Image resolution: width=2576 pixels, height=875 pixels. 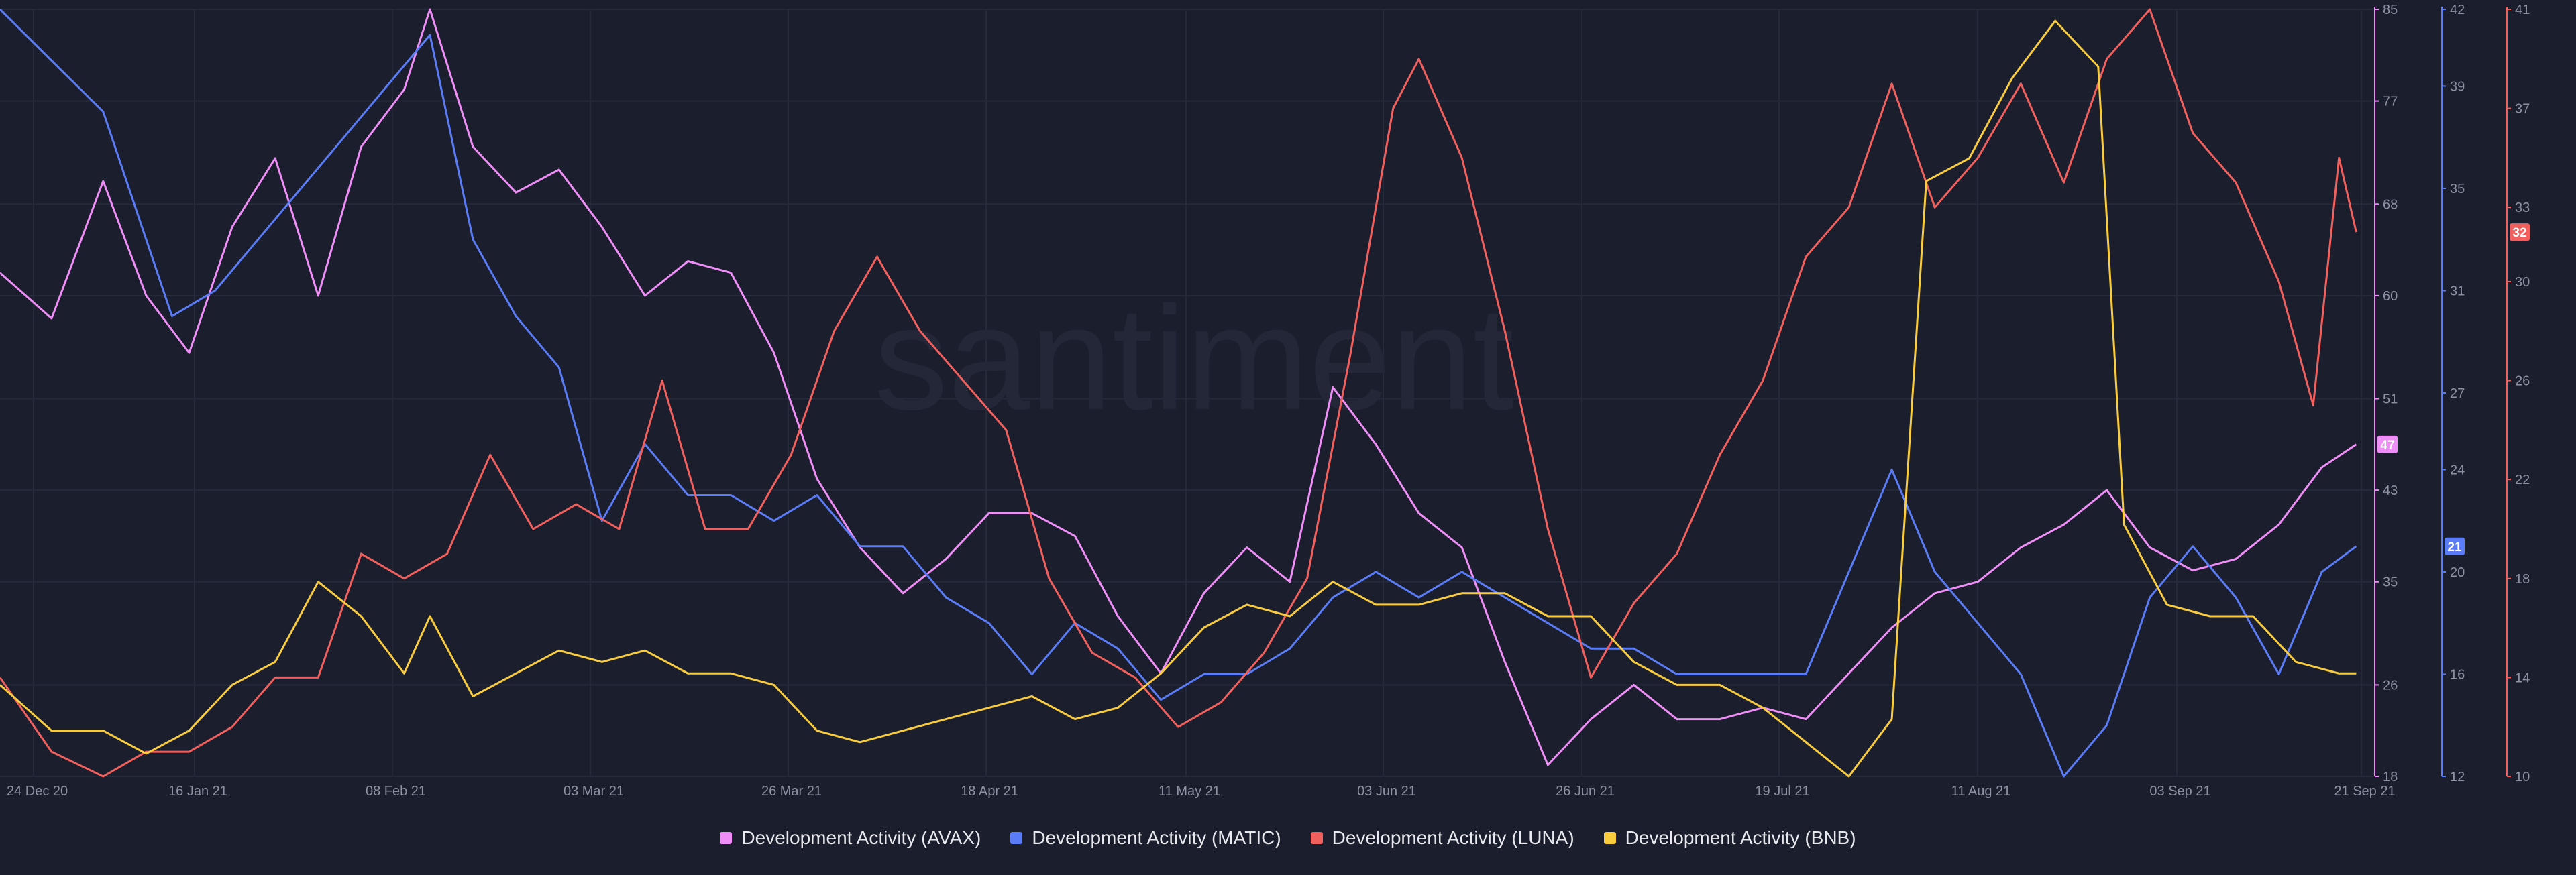 What do you see at coordinates (2522, 10) in the screenshot?
I see `y-tick-label: 41` at bounding box center [2522, 10].